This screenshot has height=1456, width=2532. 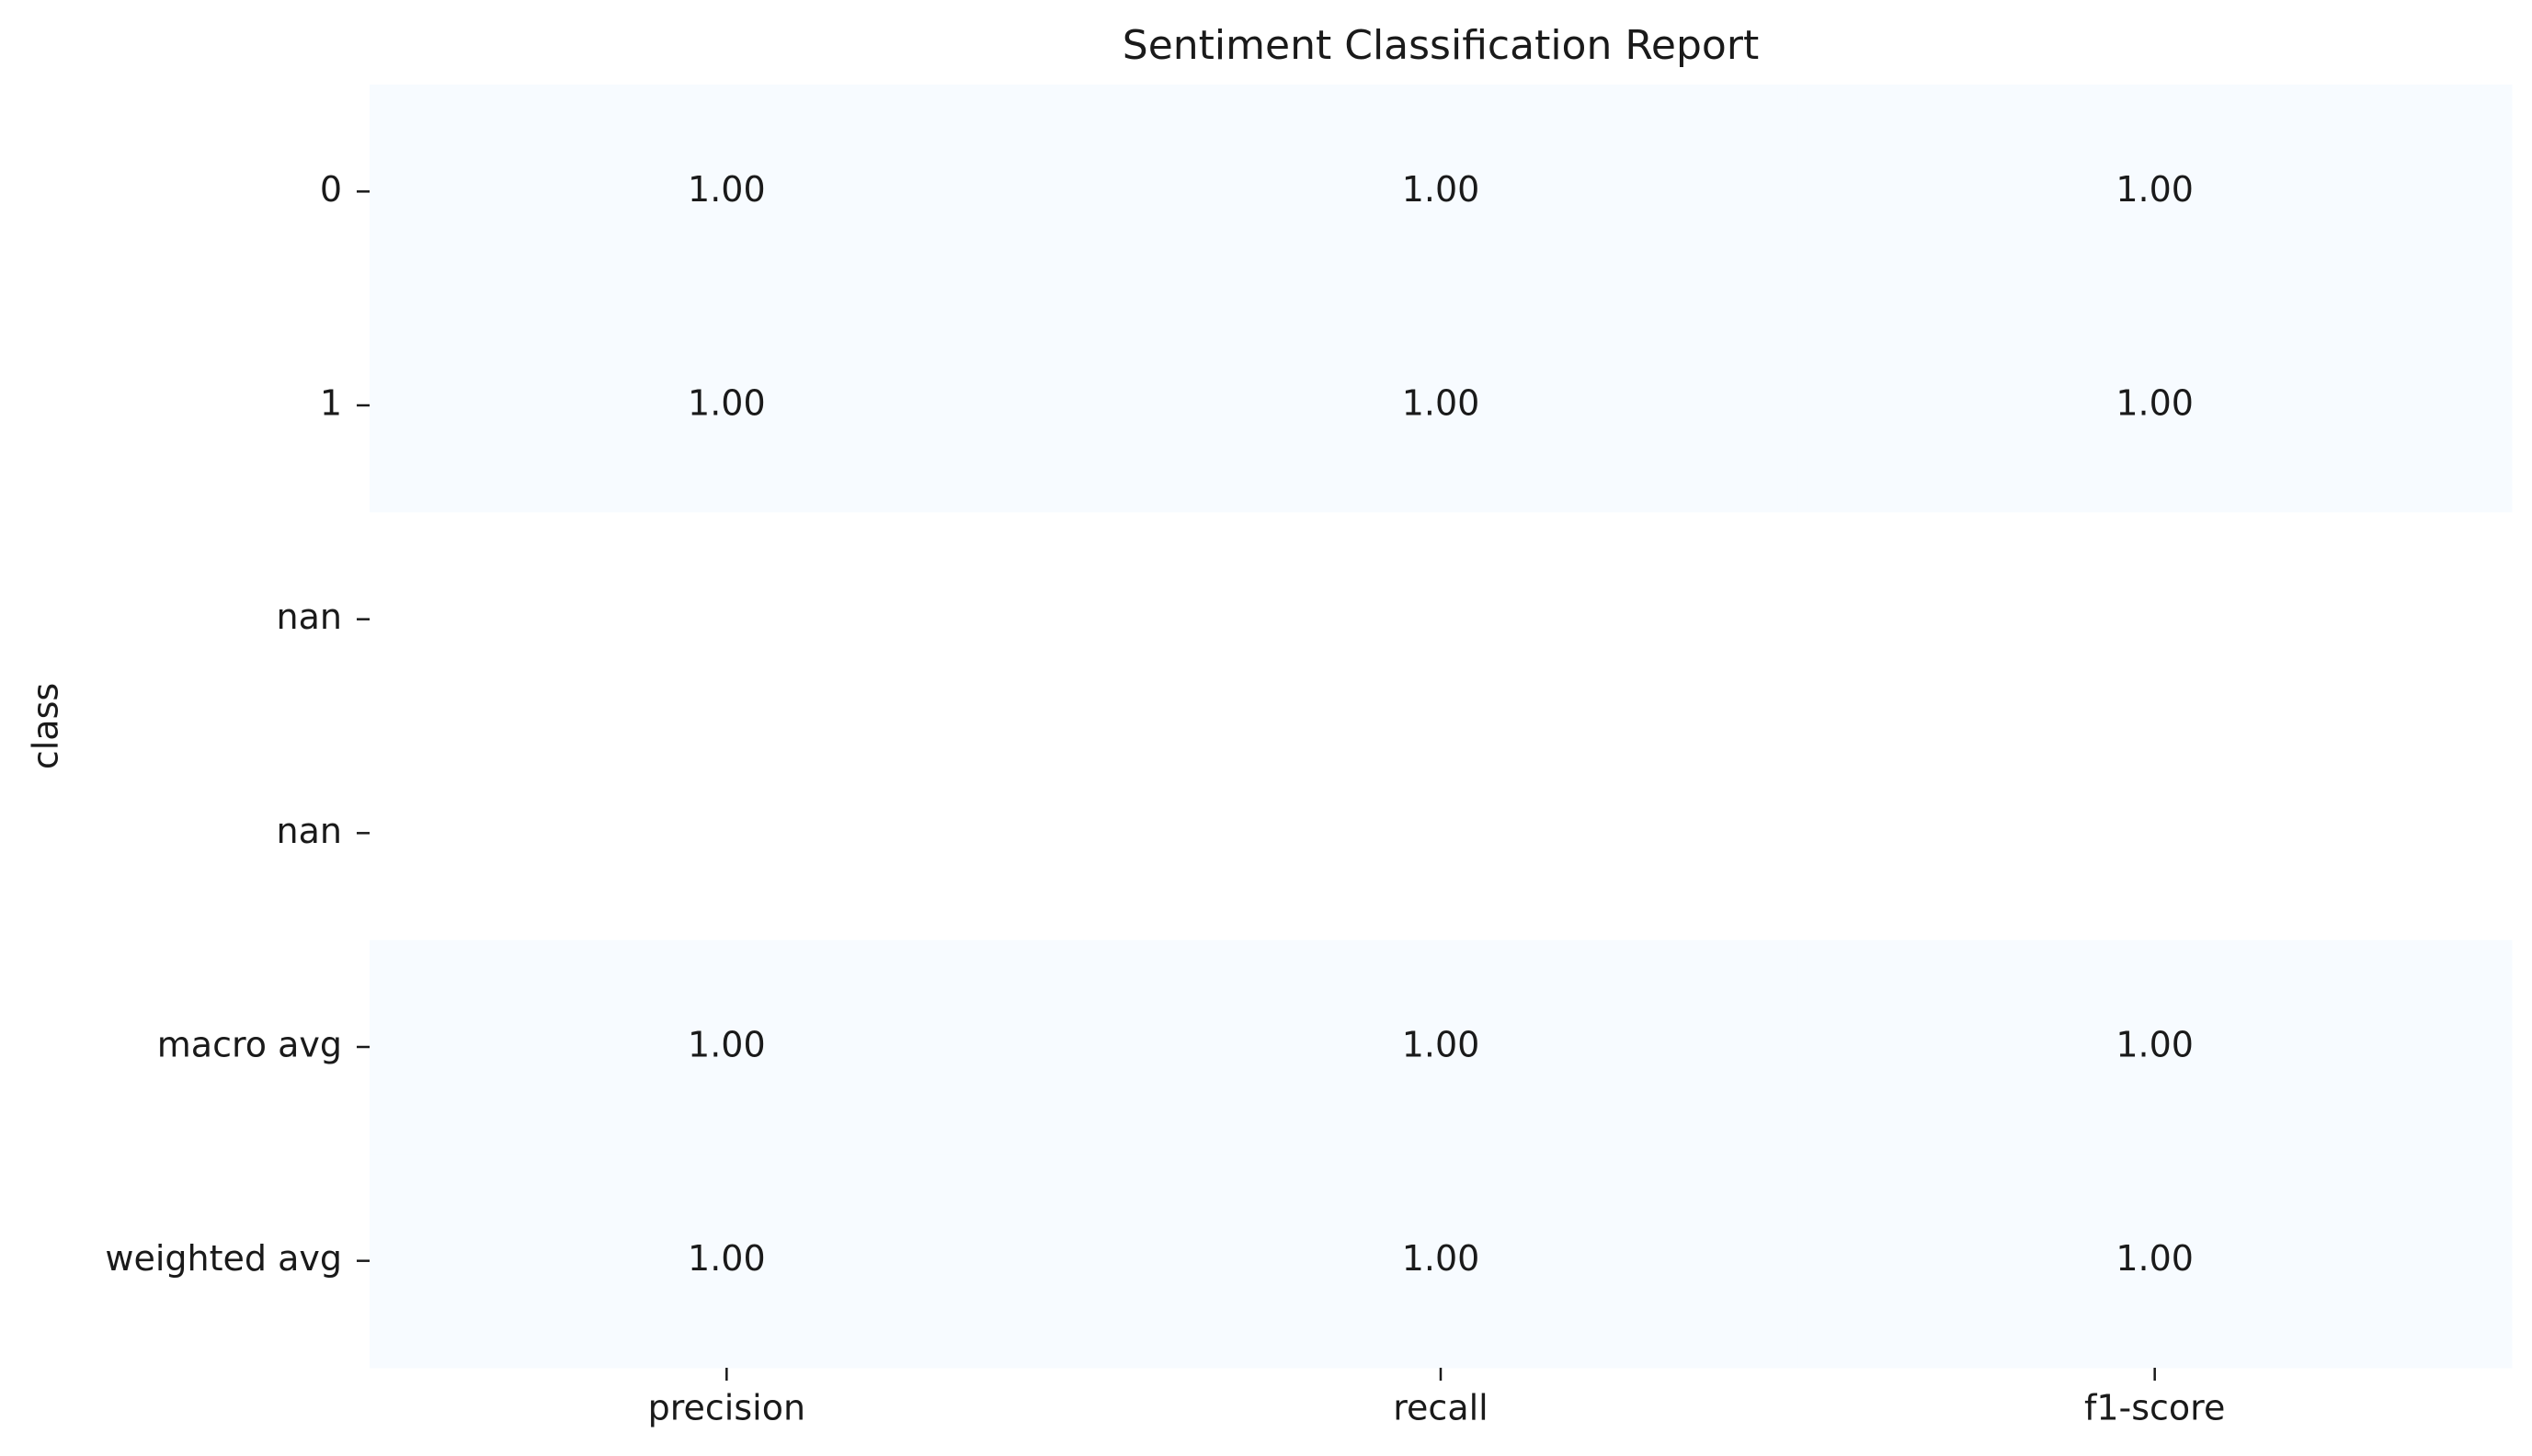 I want to click on x-tick-label: f1-score, so click(x=2154, y=1408).